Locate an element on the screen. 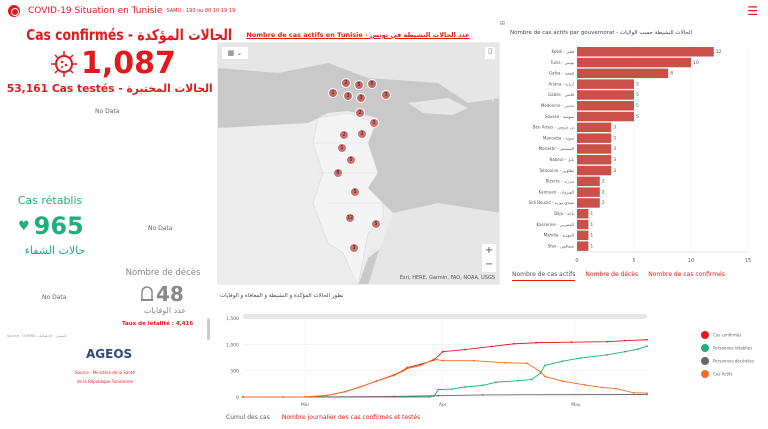 This screenshot has height=429, width=768. bookmark-icon: ▯ is located at coordinates (490, 53).